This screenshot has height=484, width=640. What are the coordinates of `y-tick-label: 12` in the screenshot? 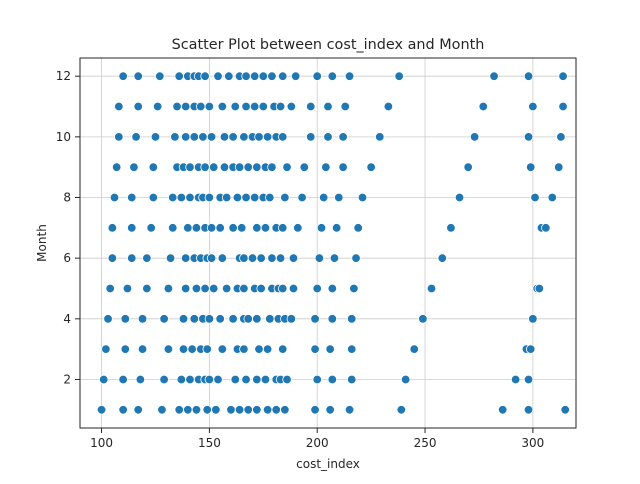 It's located at (63, 76).